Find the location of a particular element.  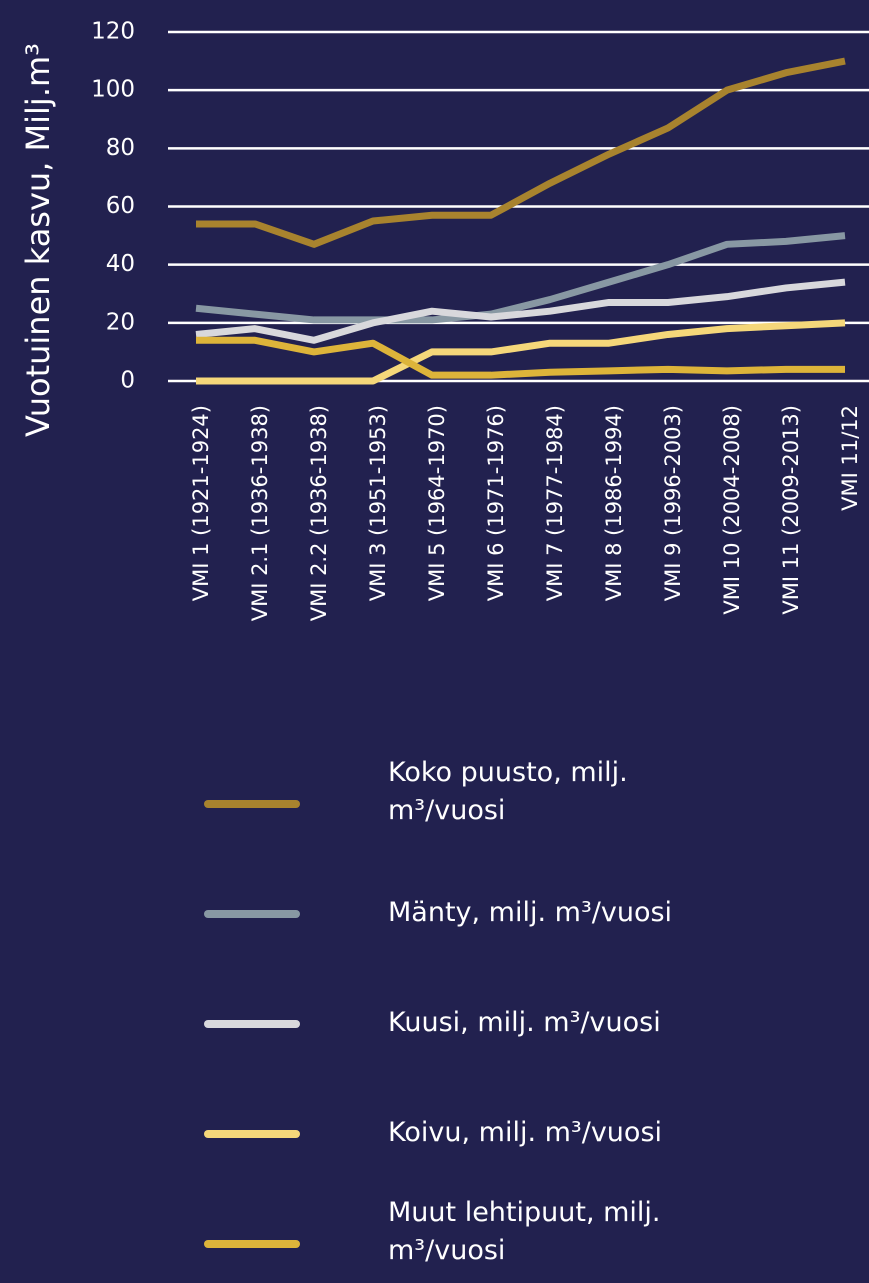

x-tick-label: VMI 3 (1951-1953) is located at coordinates (378, 503).